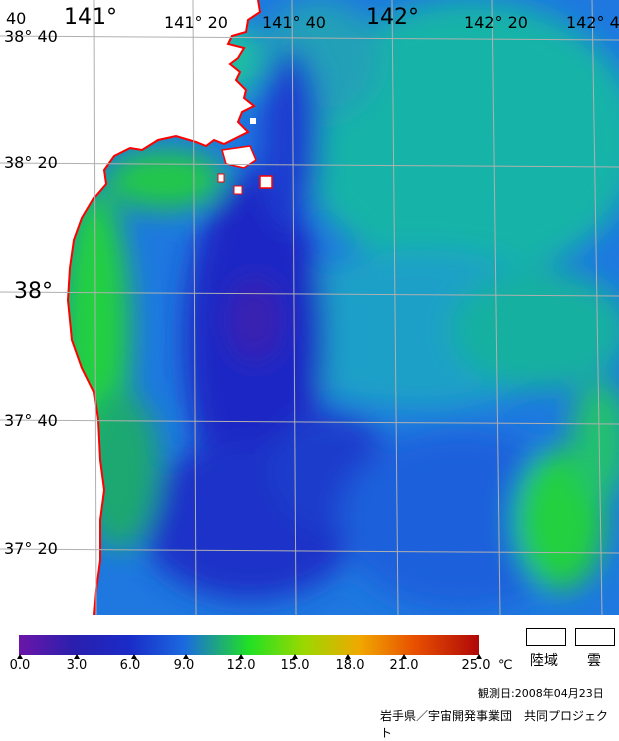 The height and width of the screenshot is (741, 619). Describe the element at coordinates (476, 665) in the screenshot. I see `scale-tick-label: 25.0` at that location.